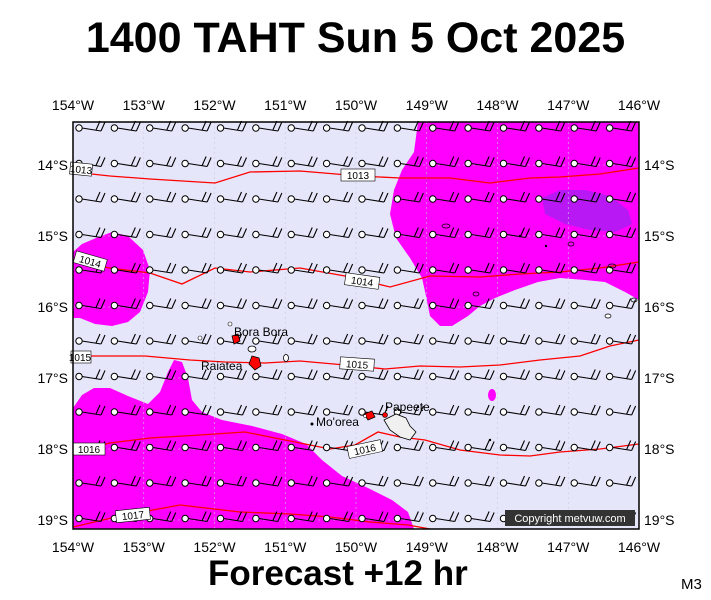 The width and height of the screenshot is (711, 600). Describe the element at coordinates (407, 407) in the screenshot. I see `place-label-papeete: Papeete` at that location.